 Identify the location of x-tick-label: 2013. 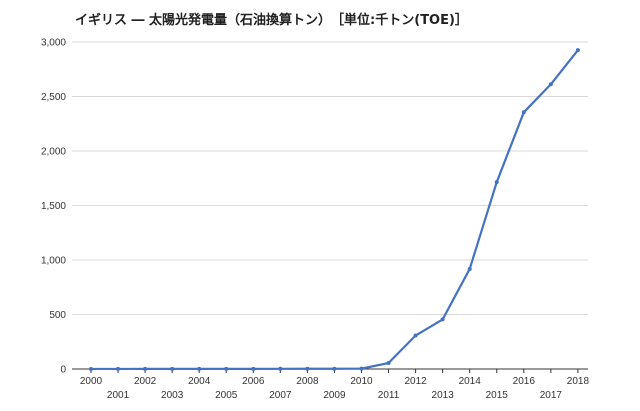
(443, 395).